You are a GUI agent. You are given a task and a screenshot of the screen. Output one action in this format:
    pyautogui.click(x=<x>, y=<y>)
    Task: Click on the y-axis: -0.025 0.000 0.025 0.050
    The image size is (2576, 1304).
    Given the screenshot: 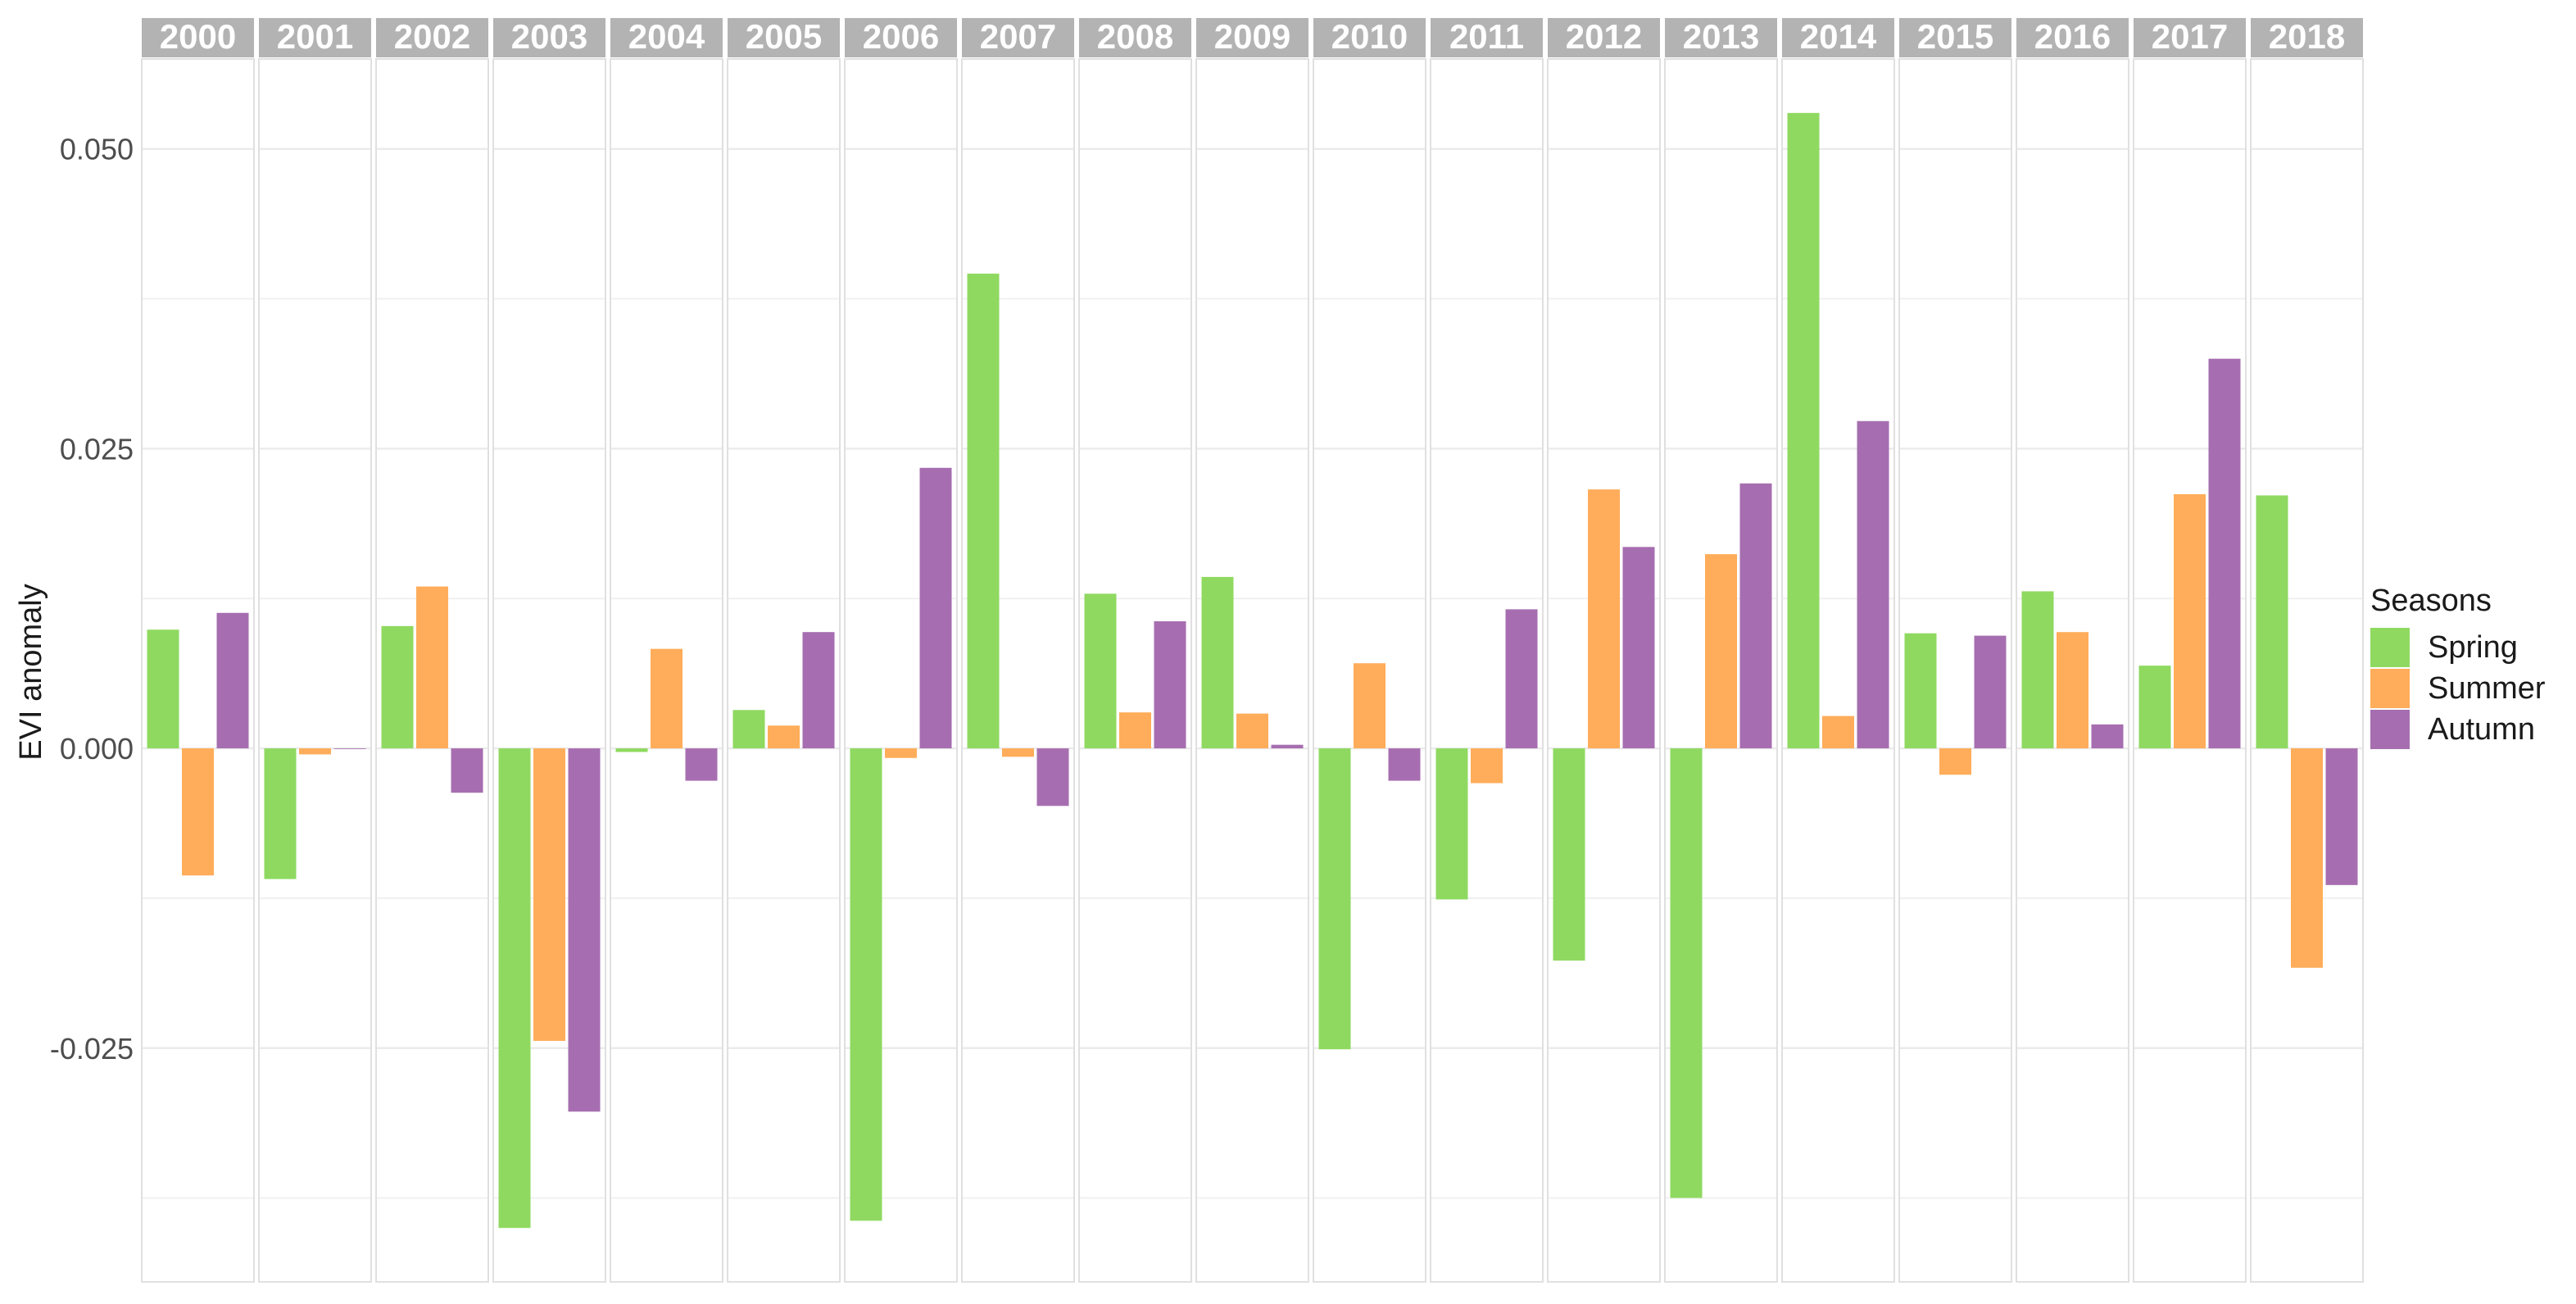 What is the action you would take?
    pyautogui.click(x=92, y=599)
    